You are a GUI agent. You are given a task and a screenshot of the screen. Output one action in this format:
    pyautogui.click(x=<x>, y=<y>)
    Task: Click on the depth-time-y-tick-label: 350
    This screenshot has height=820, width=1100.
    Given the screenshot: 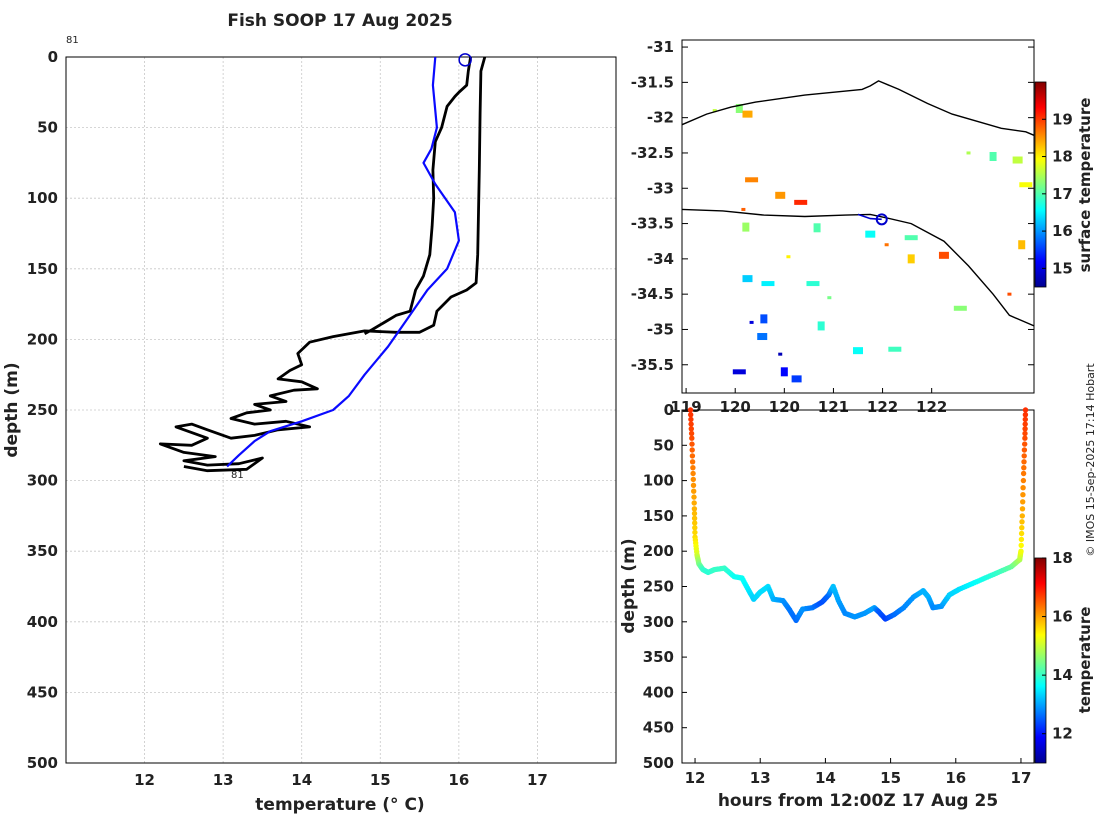 What is the action you would take?
    pyautogui.click(x=658, y=657)
    